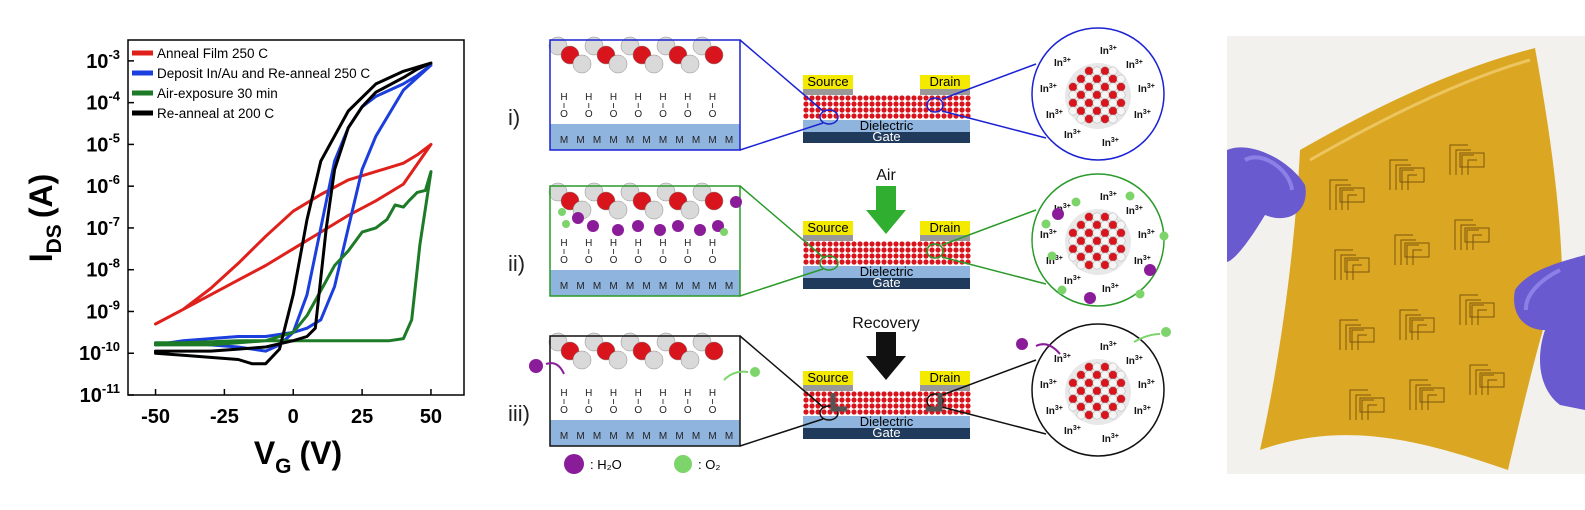 The width and height of the screenshot is (1585, 510). Describe the element at coordinates (321, 453) in the screenshot. I see `x-axis-label-unit: (V)` at that location.